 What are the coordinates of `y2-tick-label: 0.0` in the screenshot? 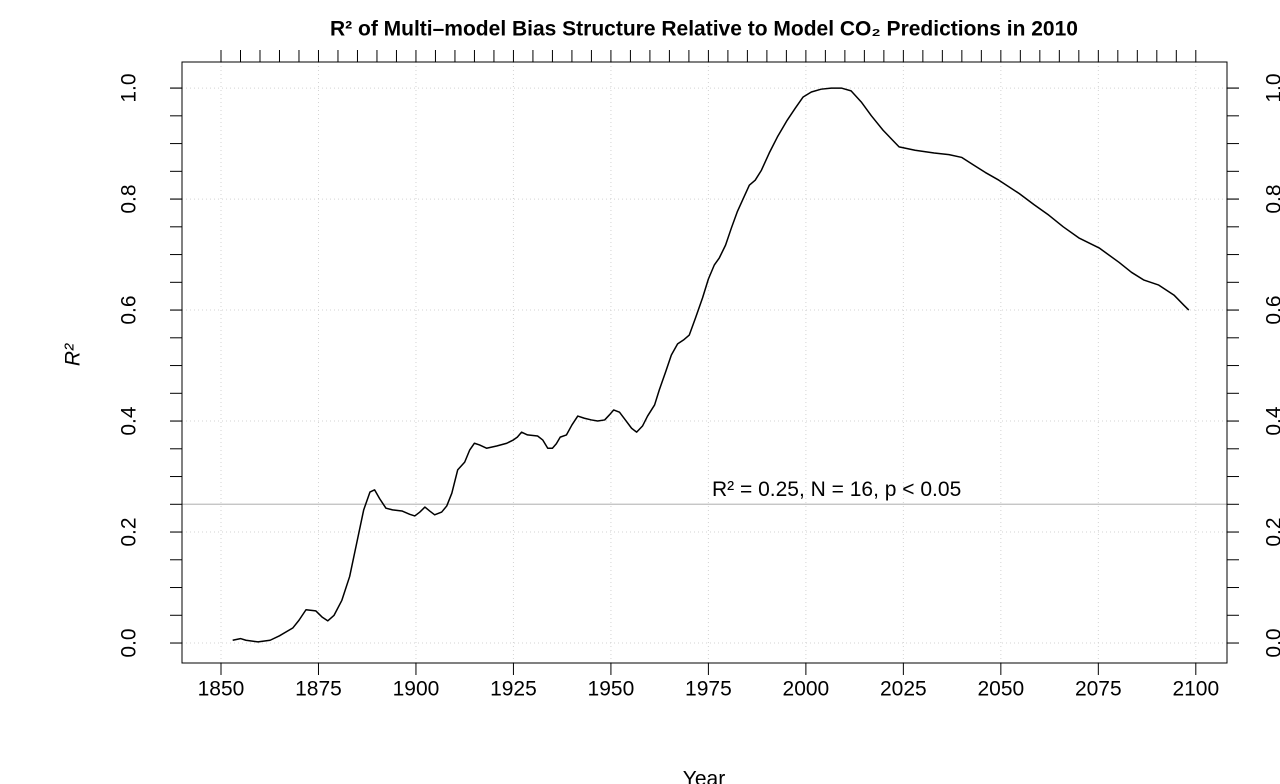 It's located at (1271, 642).